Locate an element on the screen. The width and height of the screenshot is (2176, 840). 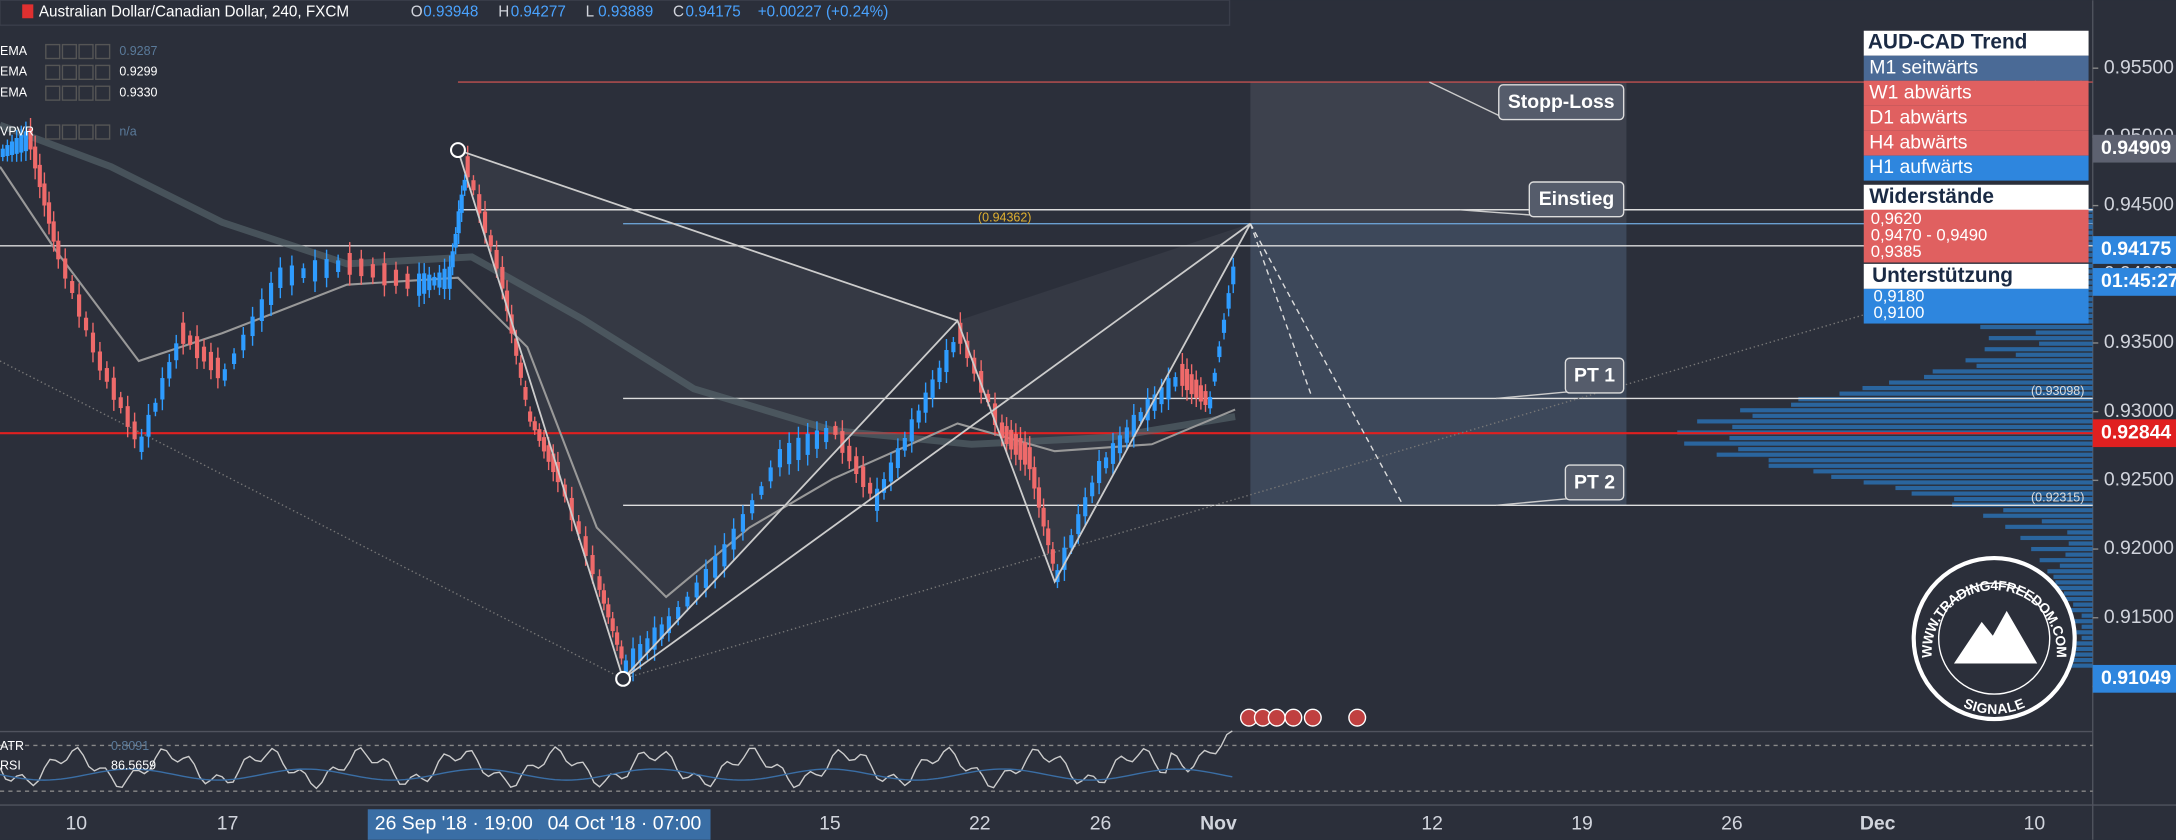
price-badge-text: 0.94175 is located at coordinates (2136, 249).